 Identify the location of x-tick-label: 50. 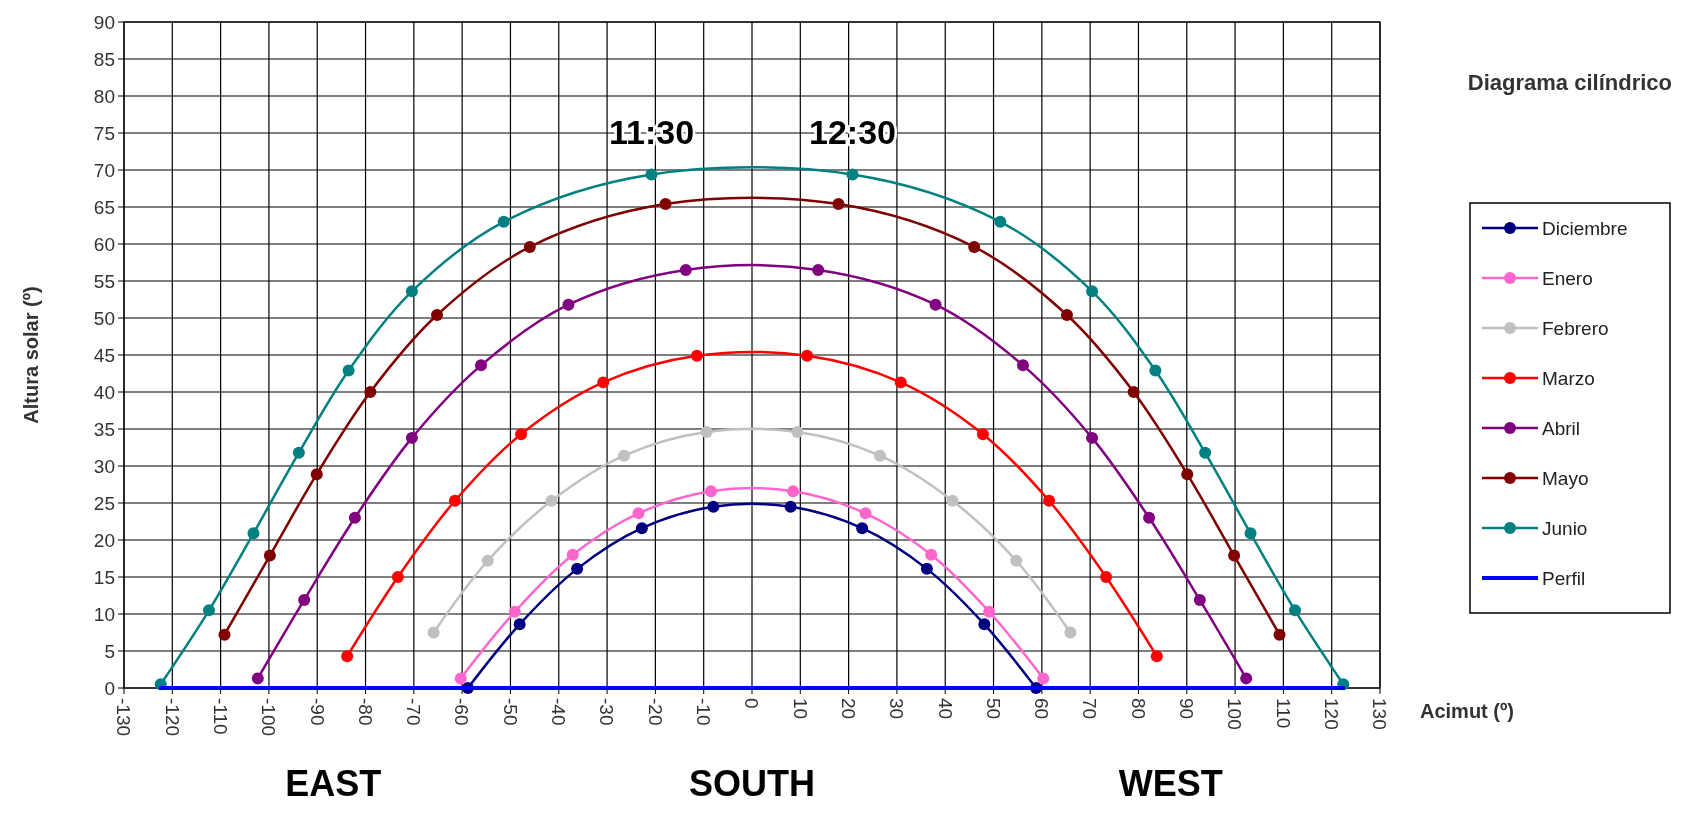
(993, 709).